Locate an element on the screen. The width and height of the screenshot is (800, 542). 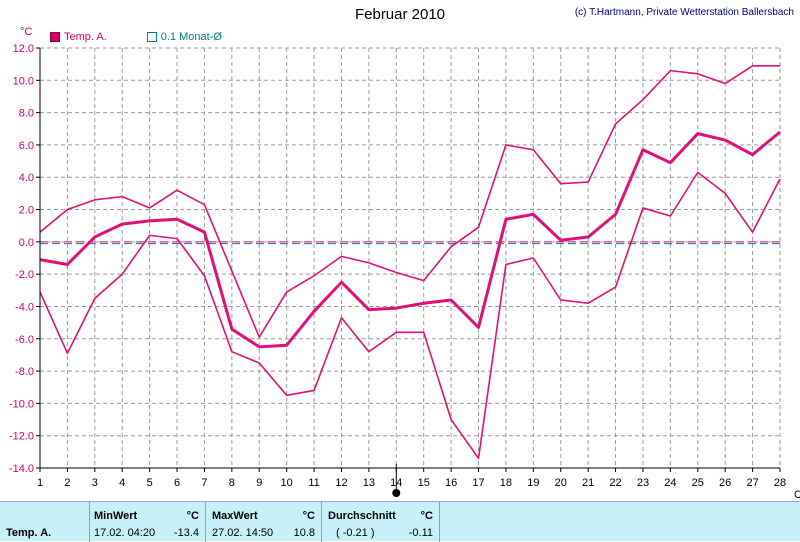
x-tick-label: 21 is located at coordinates (588, 483).